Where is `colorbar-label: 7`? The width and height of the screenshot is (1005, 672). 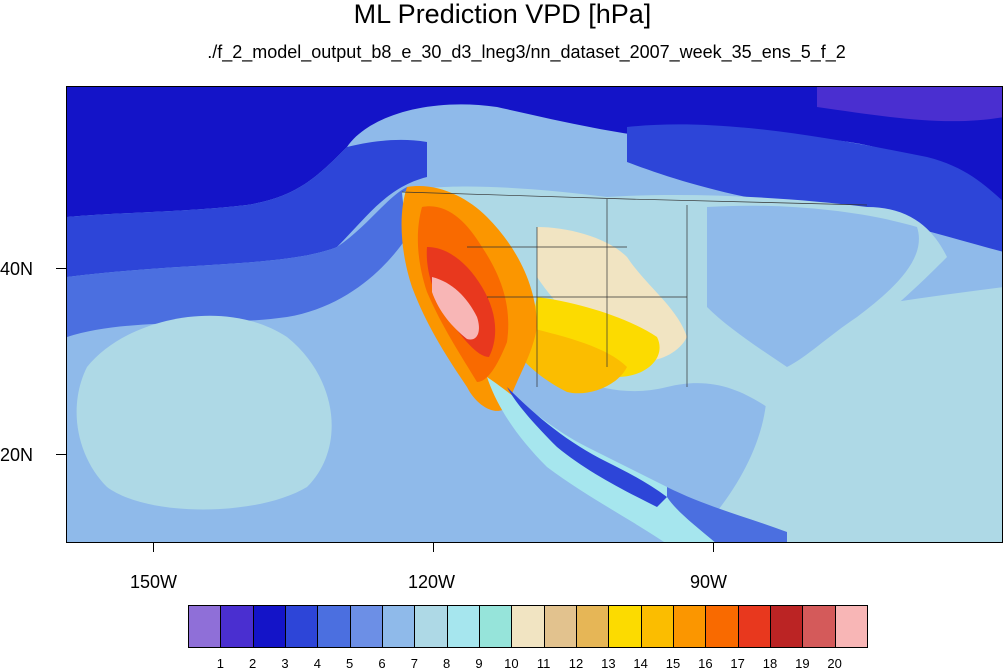 colorbar-label: 7 is located at coordinates (414, 663).